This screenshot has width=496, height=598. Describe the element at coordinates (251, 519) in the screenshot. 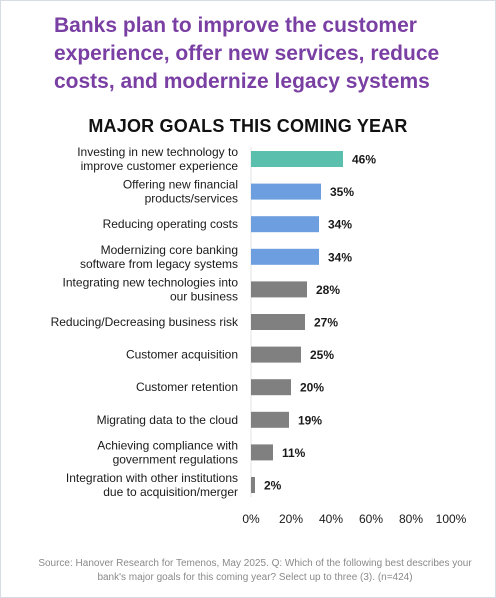

I see `x-tick-label: 0%` at that location.